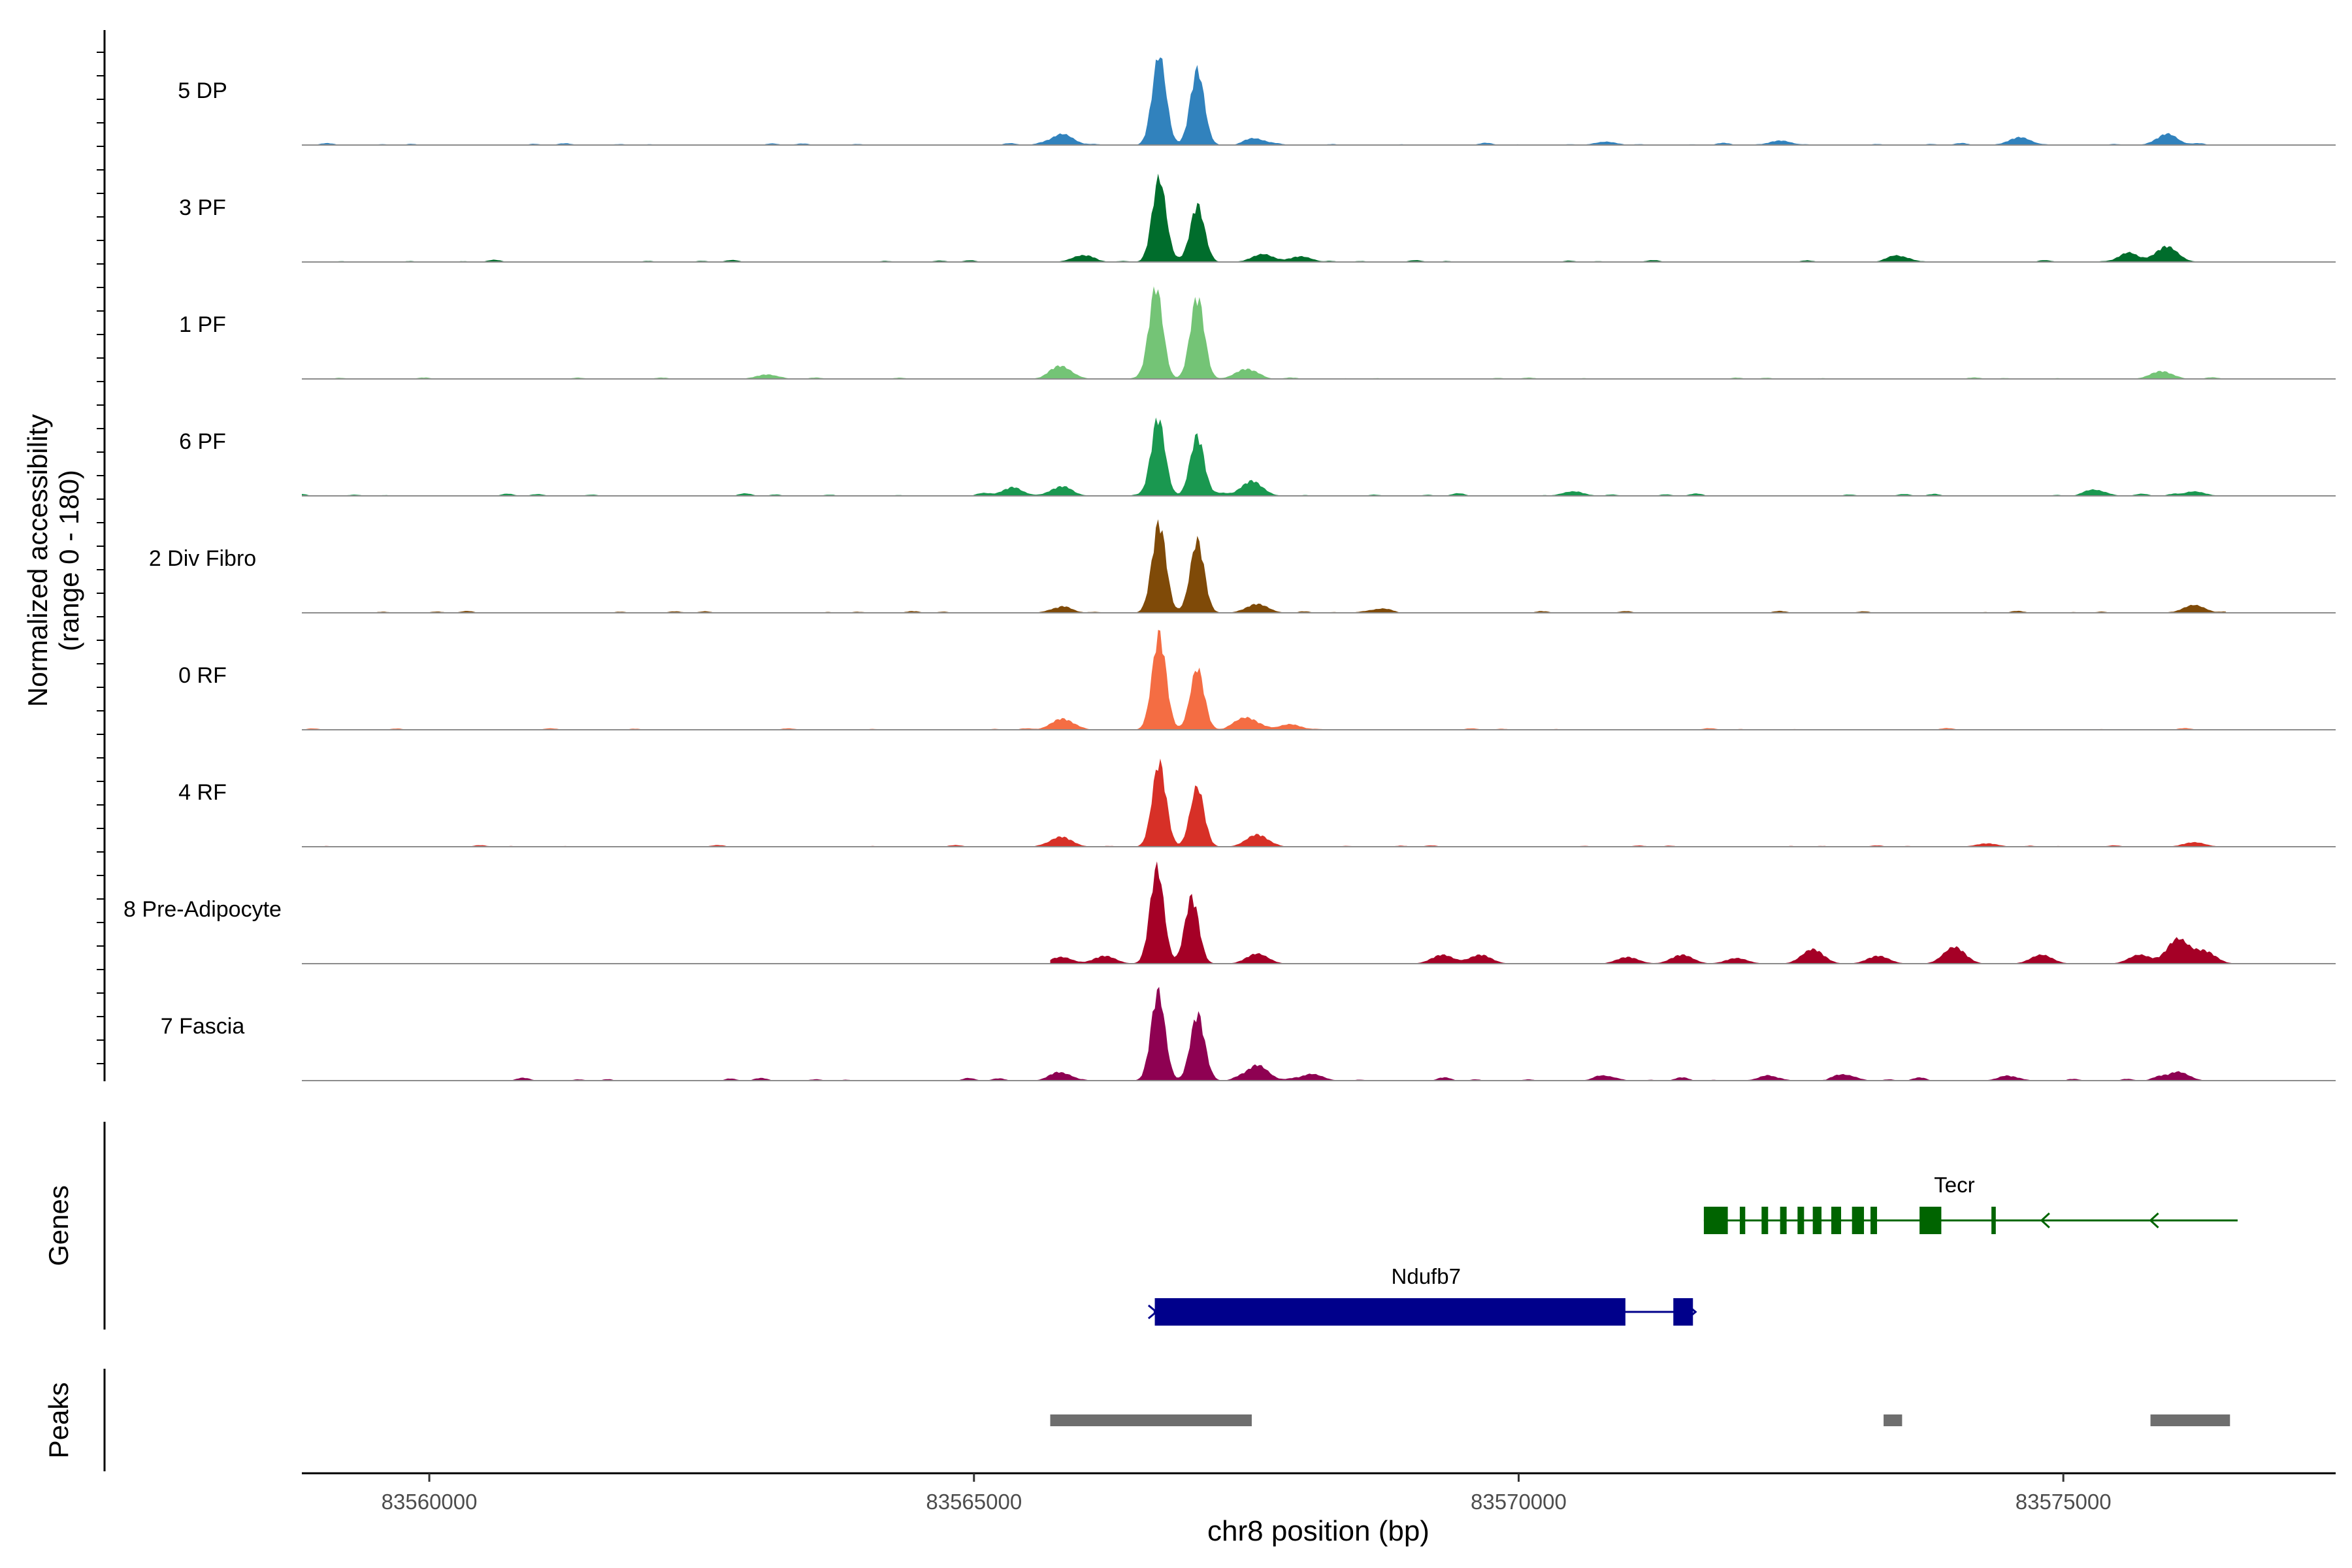 Image resolution: width=2352 pixels, height=1568 pixels. Describe the element at coordinates (202, 558) in the screenshot. I see `track-label: 2 Div Fibro` at that location.